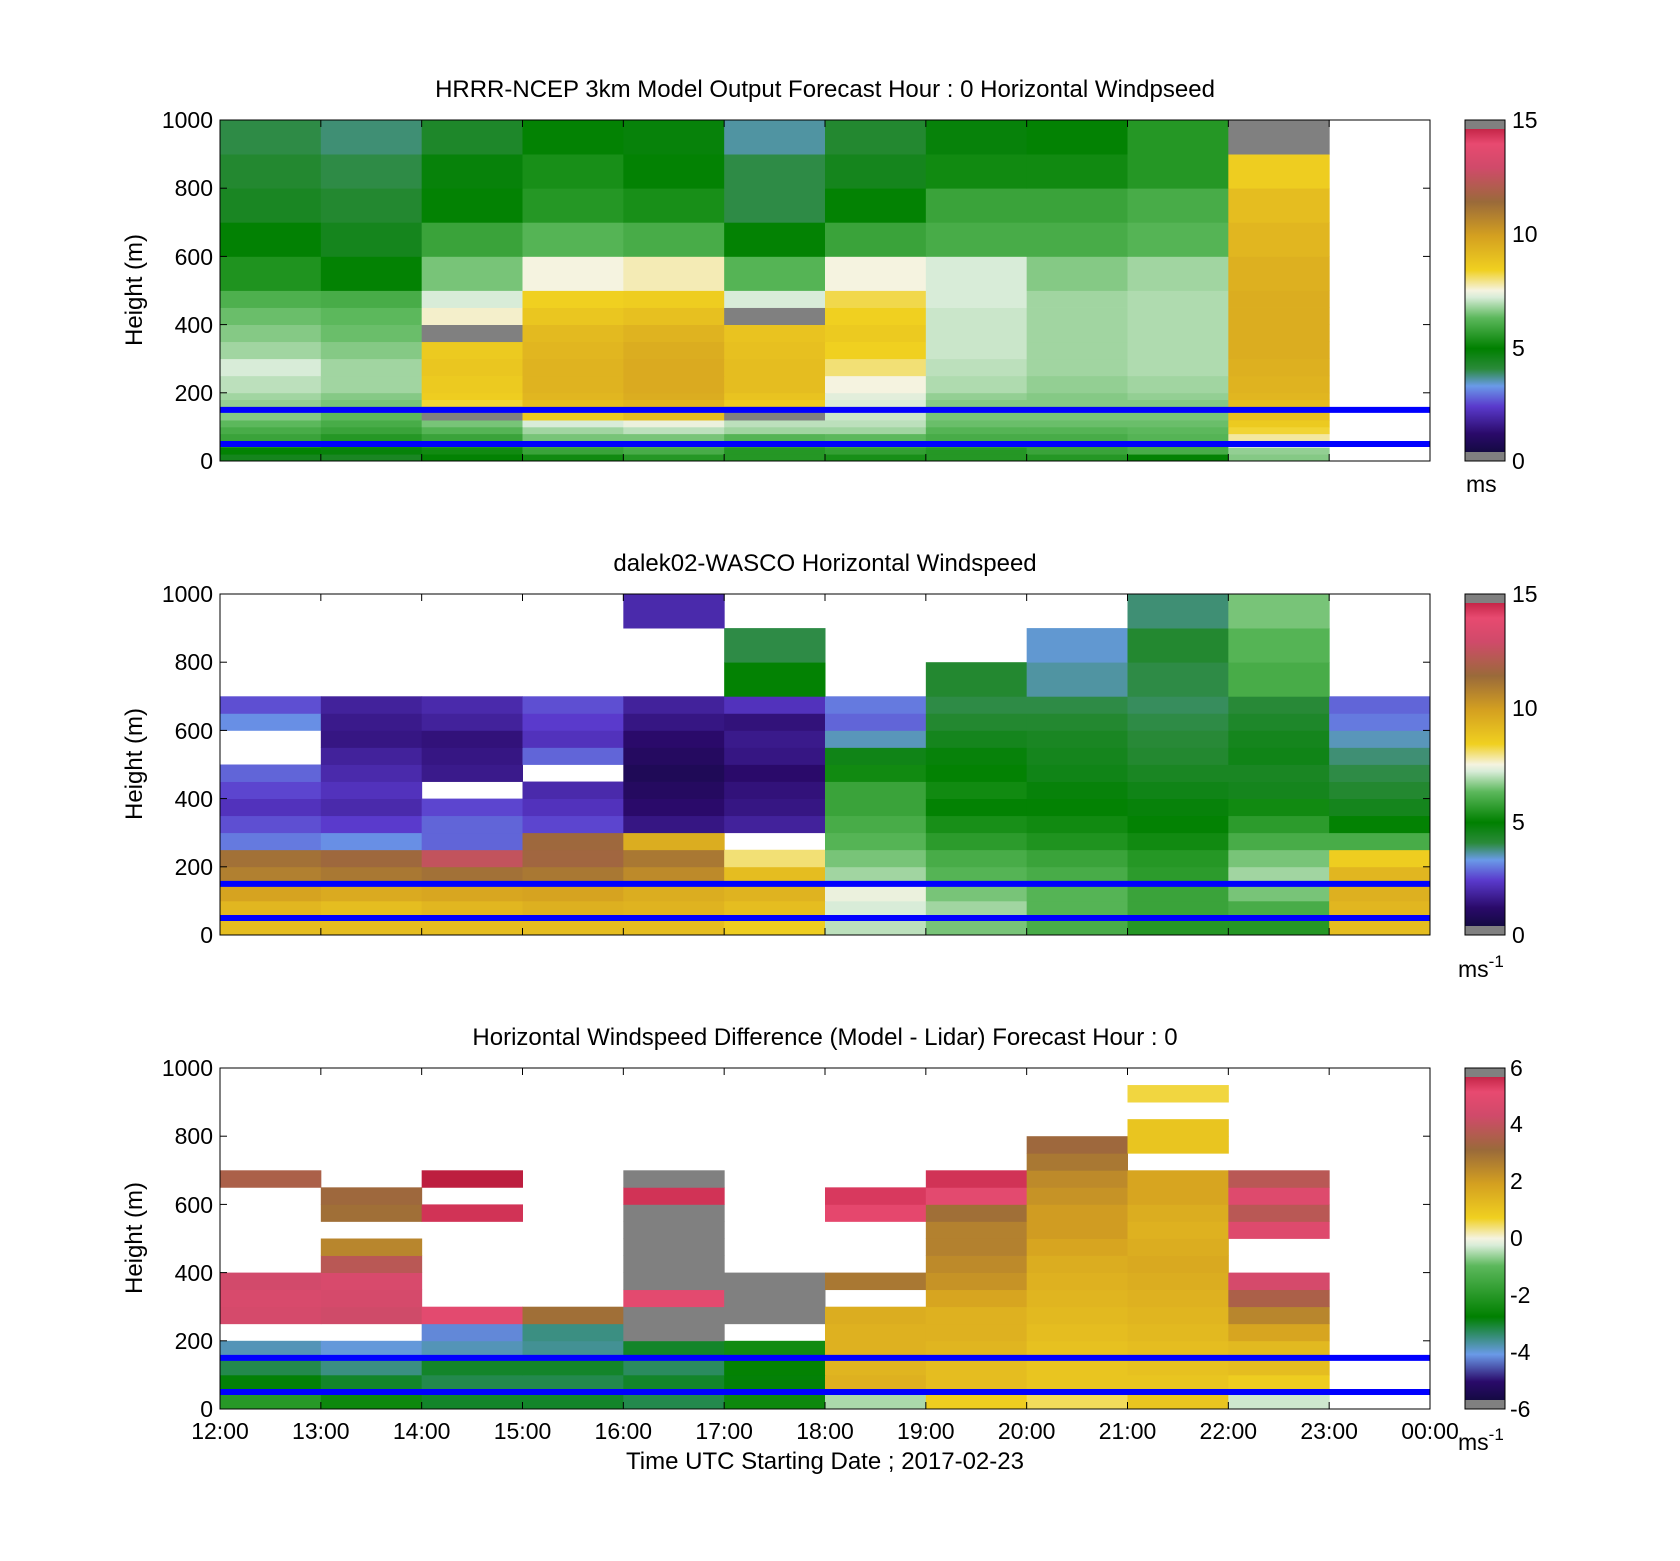 This screenshot has height=1561, width=1680. Describe the element at coordinates (523, 1431) in the screenshot. I see `x-tick-label: 15:00` at that location.